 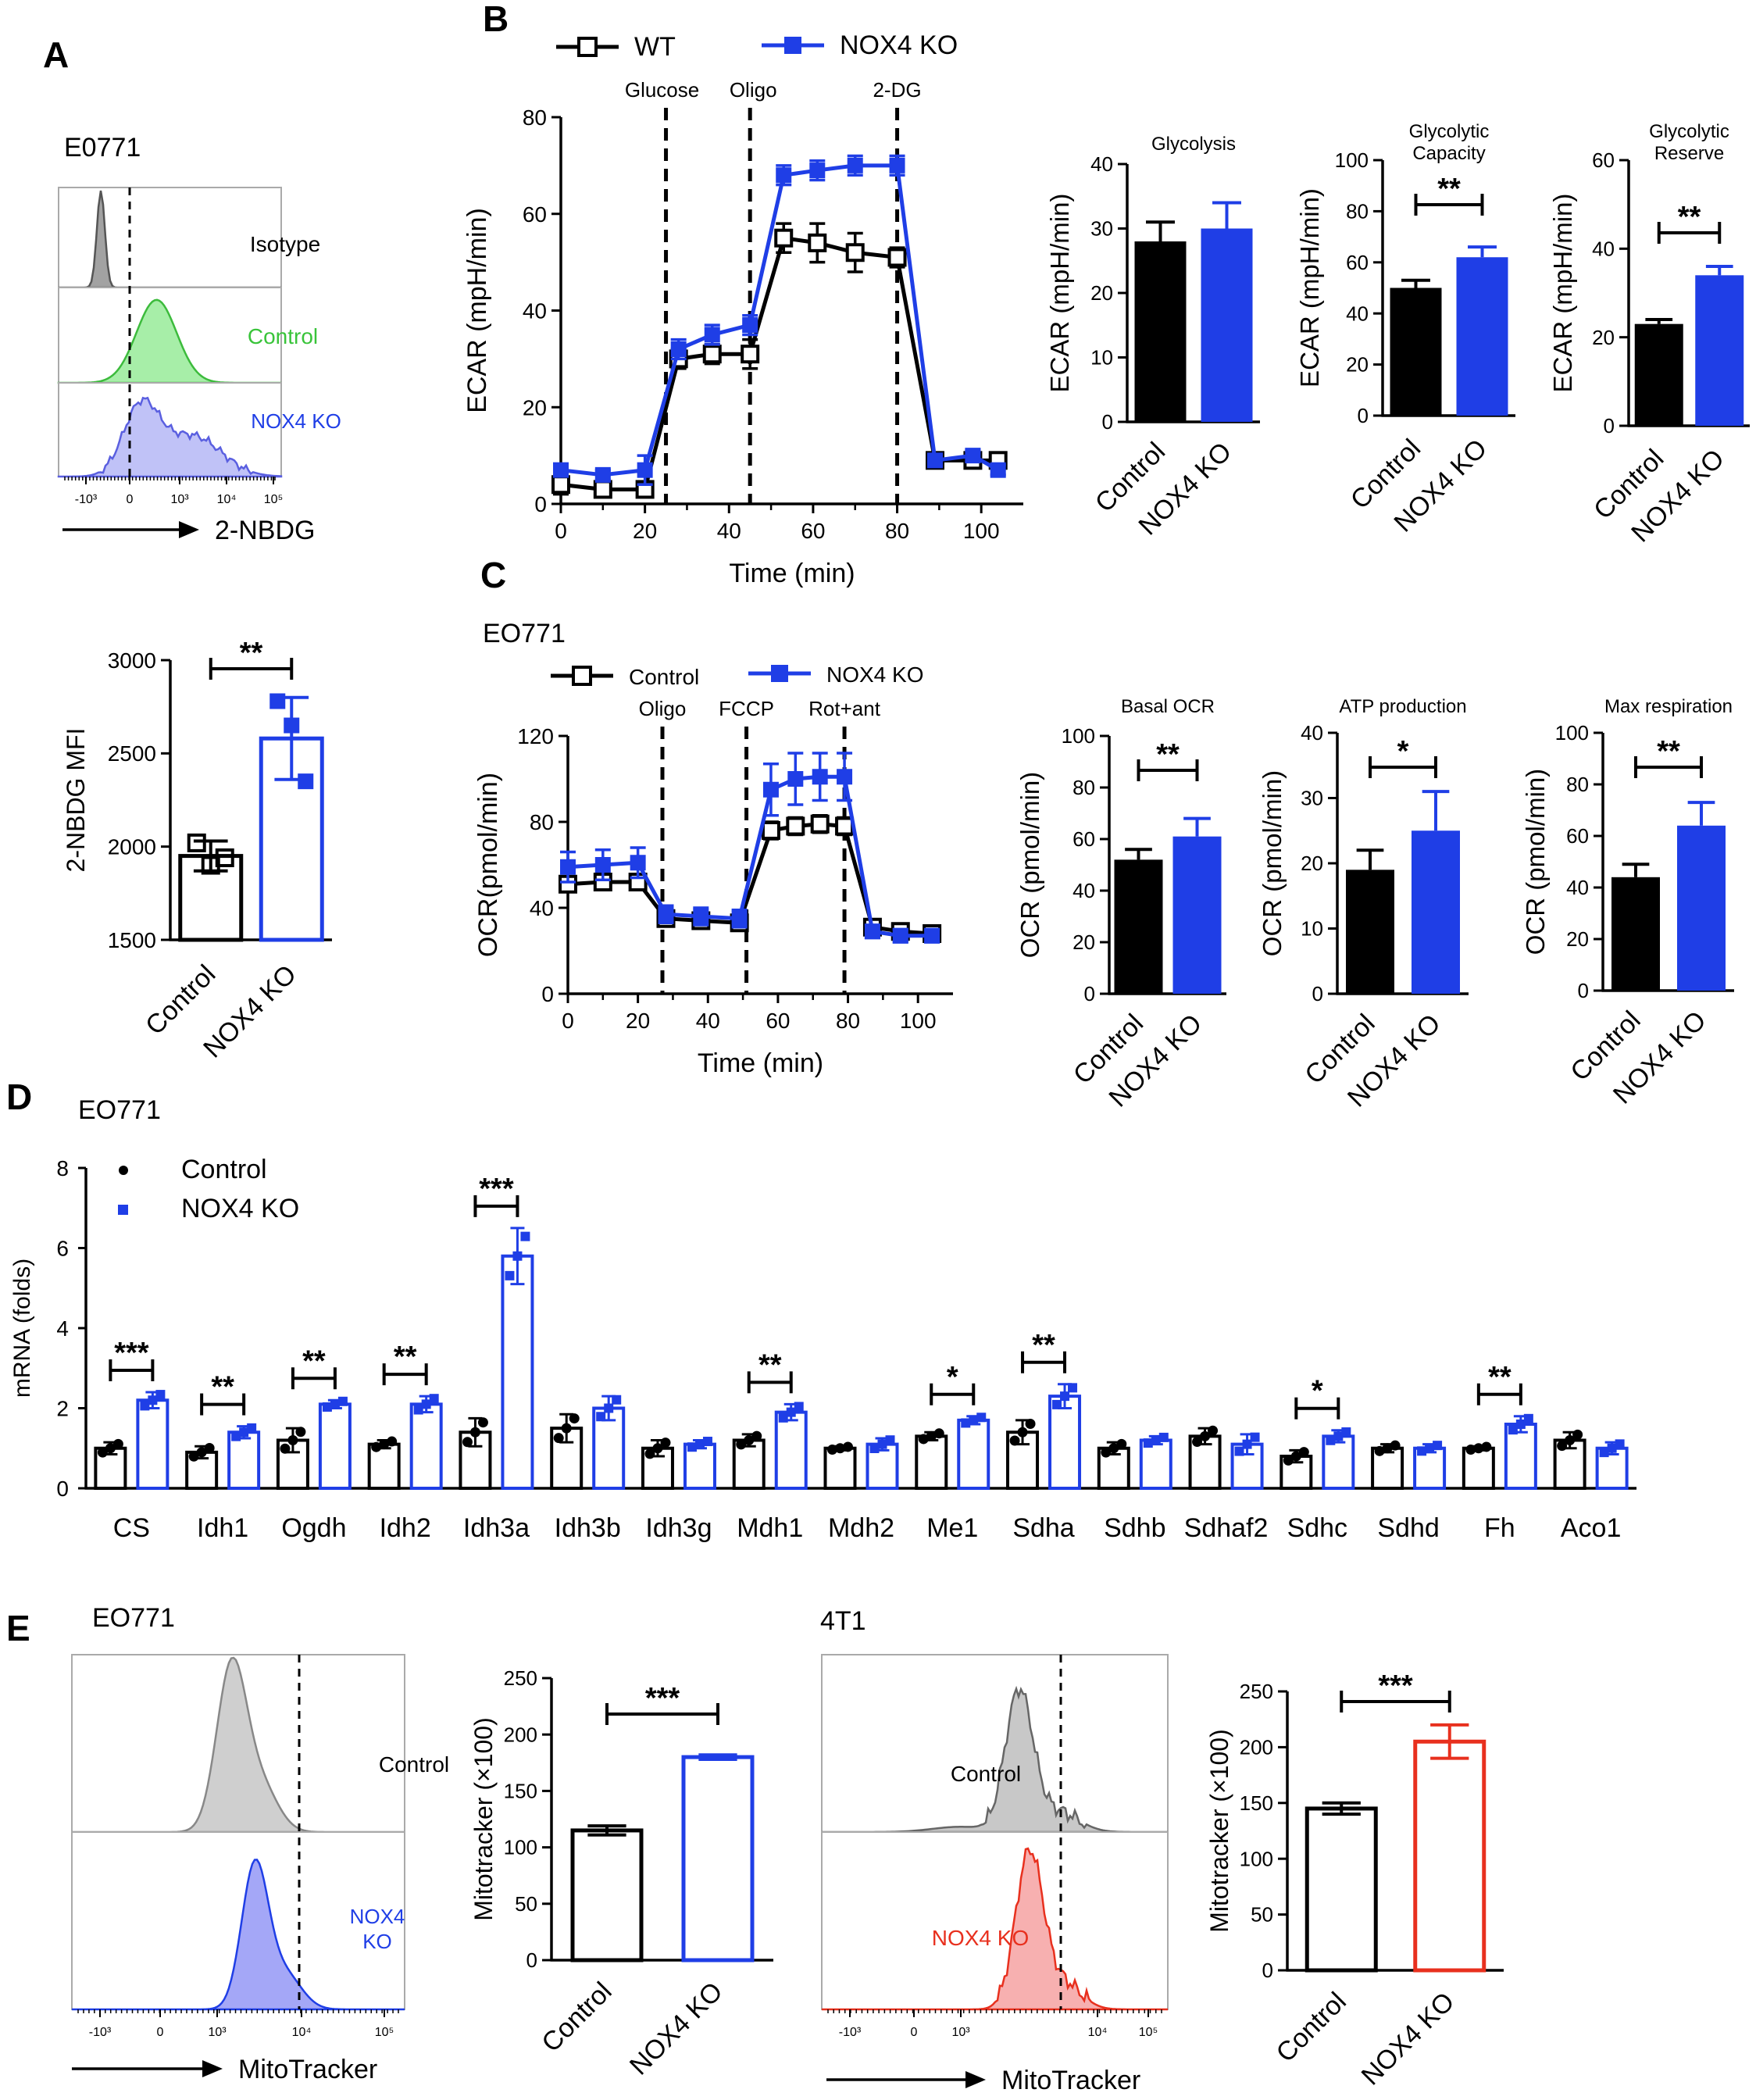 What do you see at coordinates (1098, 2032) in the screenshot?
I see `x-tick-label: 10⁴` at bounding box center [1098, 2032].